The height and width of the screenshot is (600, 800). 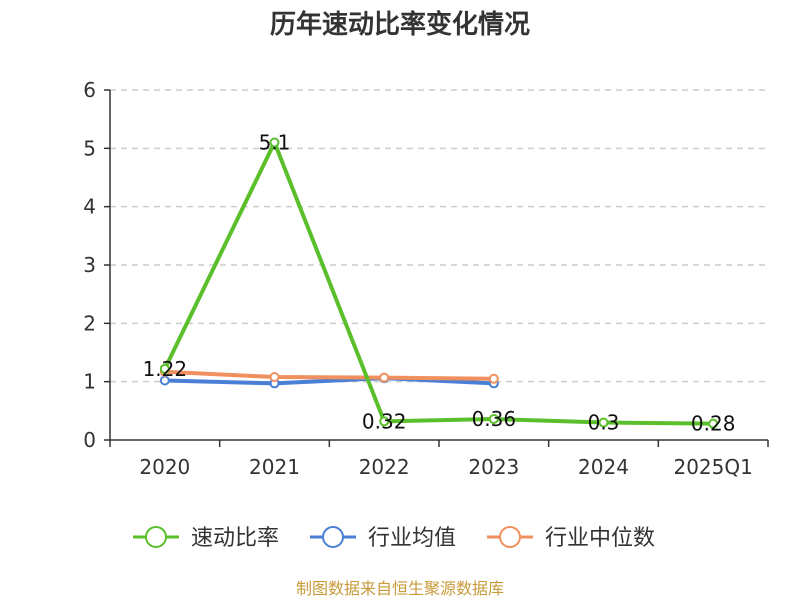 What do you see at coordinates (274, 467) in the screenshot?
I see `x-tick-label: 2021` at bounding box center [274, 467].